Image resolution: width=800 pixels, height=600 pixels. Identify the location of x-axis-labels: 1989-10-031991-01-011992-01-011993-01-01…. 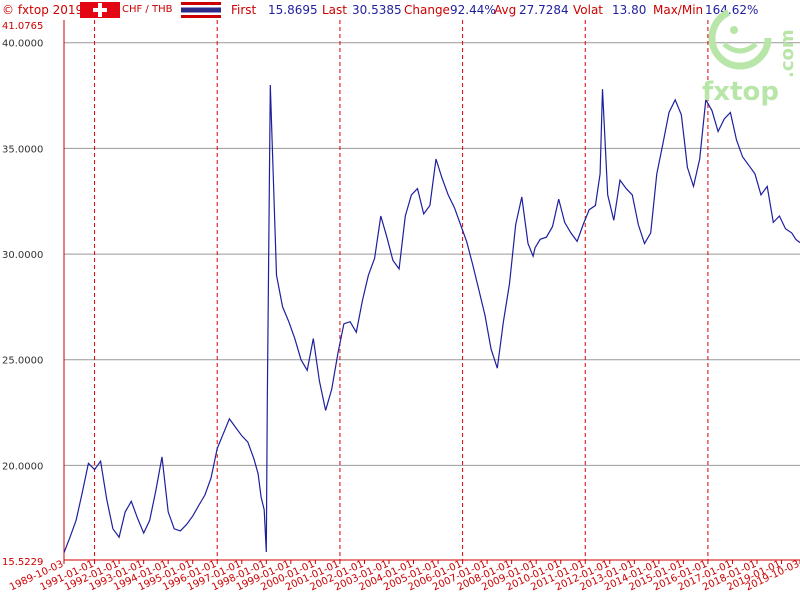
(404, 576).